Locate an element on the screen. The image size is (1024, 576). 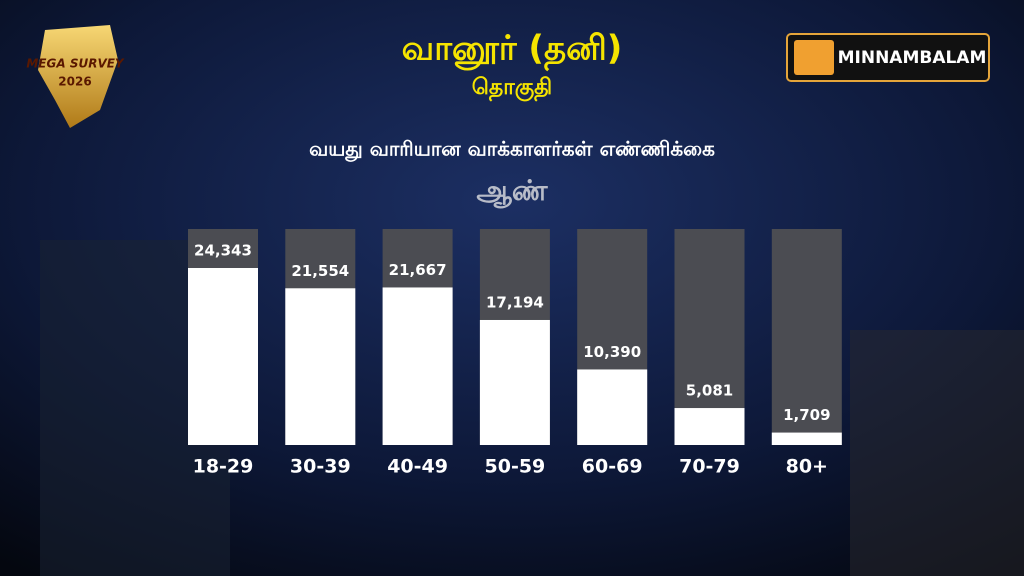
badge-map is located at coordinates (78, 76).